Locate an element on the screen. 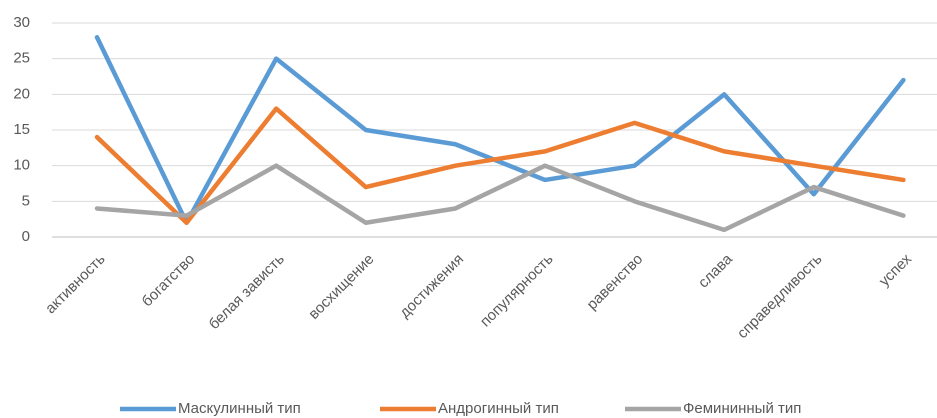 Image resolution: width=937 pixels, height=418 pixels. y-tick-label: 5 is located at coordinates (26, 200).